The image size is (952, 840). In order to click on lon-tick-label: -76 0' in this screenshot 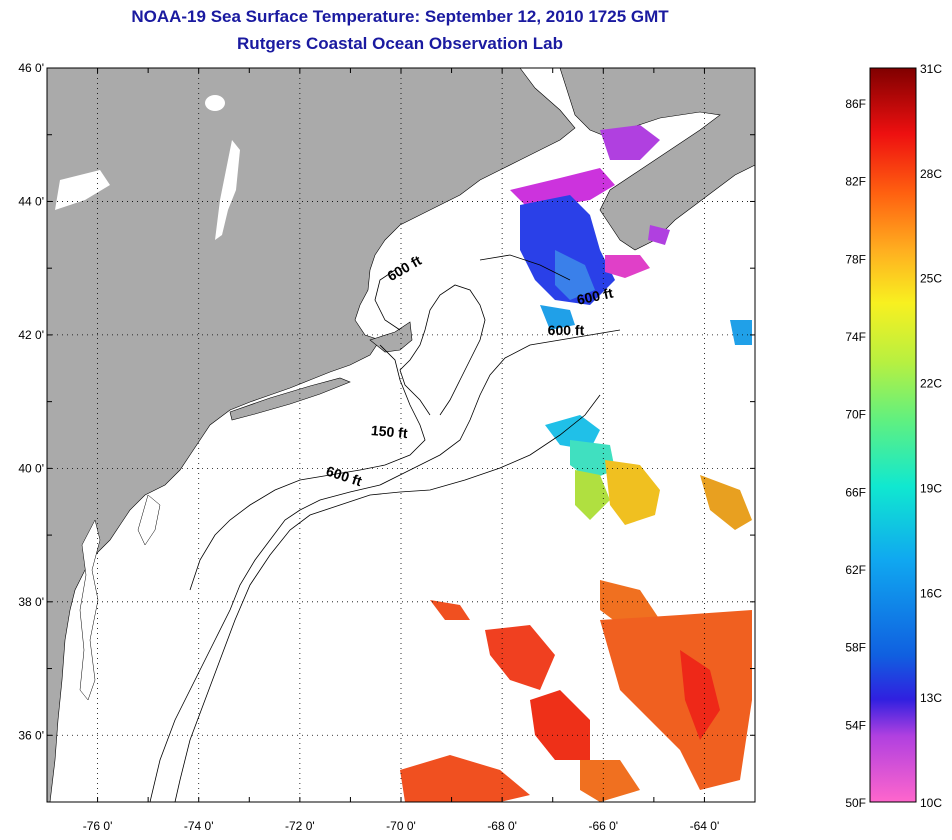, I will do `click(98, 826)`.